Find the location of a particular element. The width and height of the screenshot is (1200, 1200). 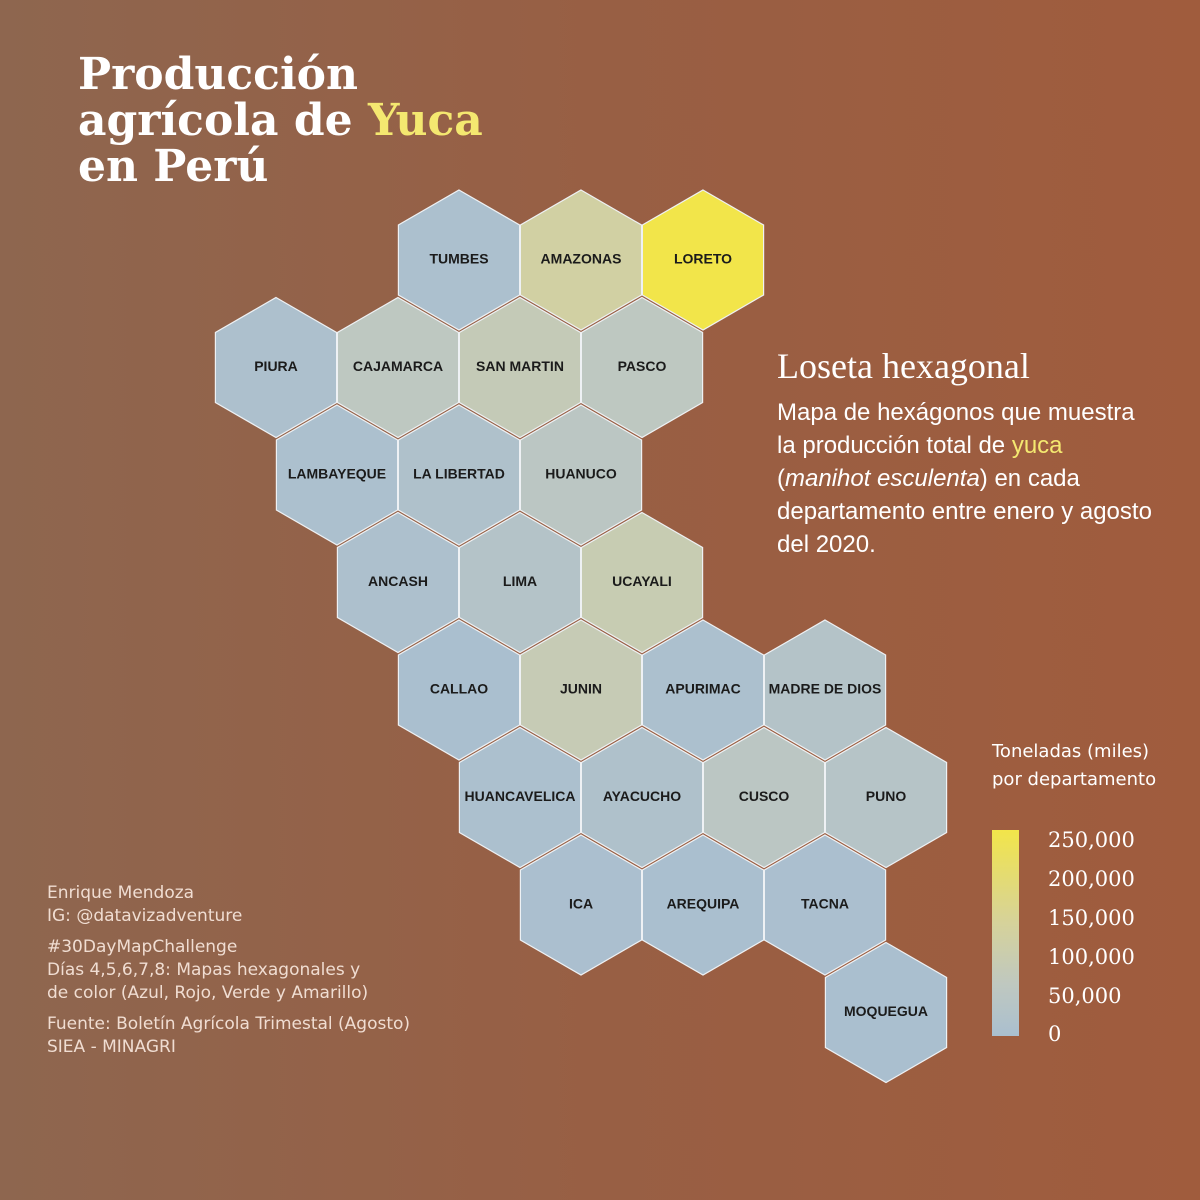

hex-arequipa is located at coordinates (703, 905).